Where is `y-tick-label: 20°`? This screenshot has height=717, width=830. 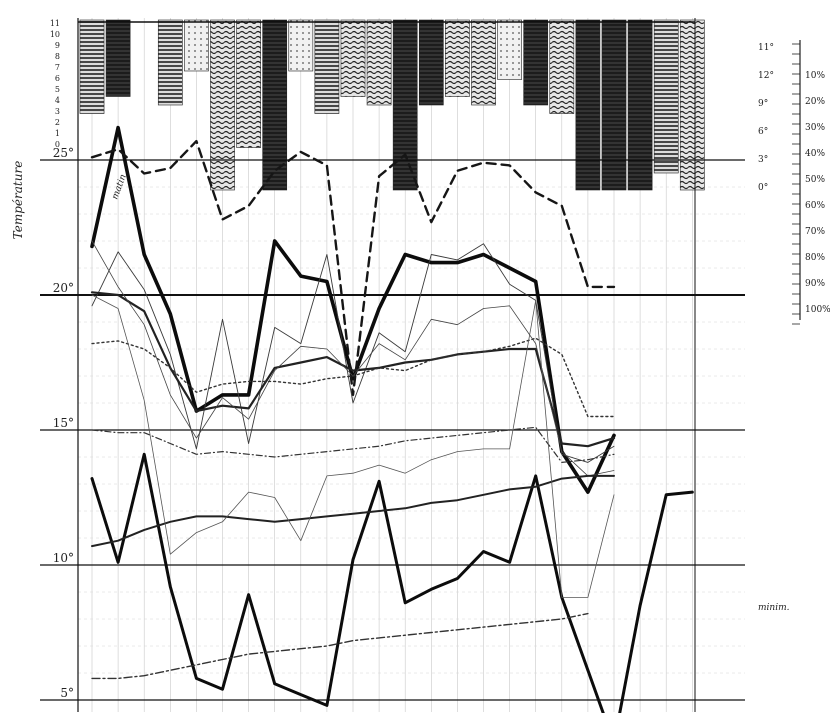
y-tick-label: 20° is located at coordinates (63, 288).